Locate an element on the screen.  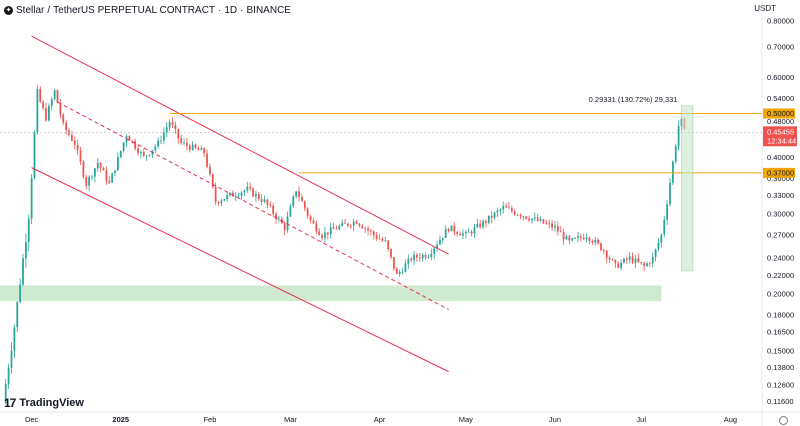
tradingview-logo: 17 TradingView is located at coordinates (44, 403).